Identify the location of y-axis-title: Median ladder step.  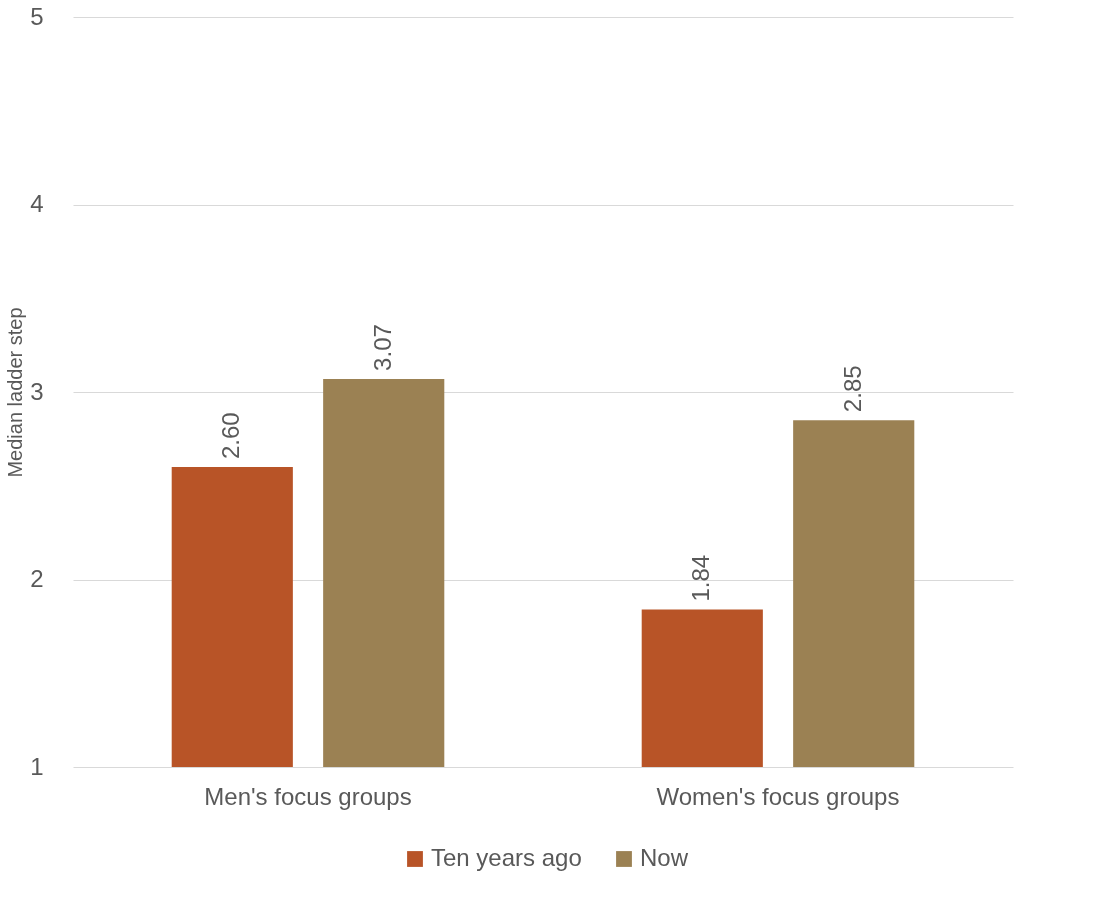
(15, 392).